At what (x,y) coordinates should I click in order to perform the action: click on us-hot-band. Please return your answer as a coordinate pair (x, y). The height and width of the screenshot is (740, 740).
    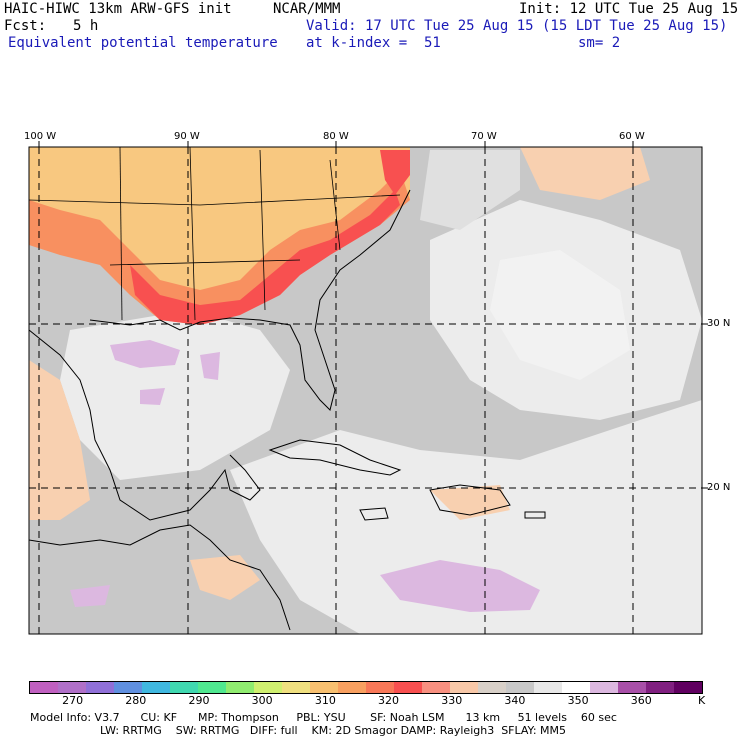
    Looking at the image, I should click on (219, 247).